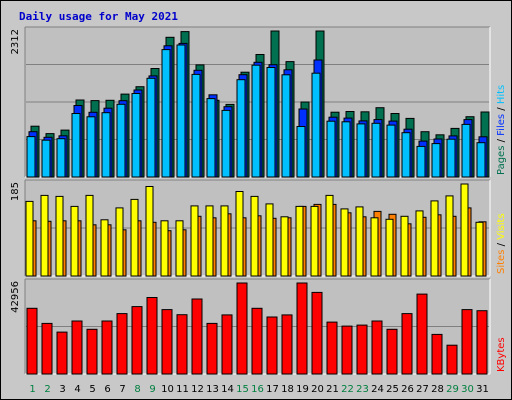  I want to click on legend-pages: Pages, so click(501, 160).